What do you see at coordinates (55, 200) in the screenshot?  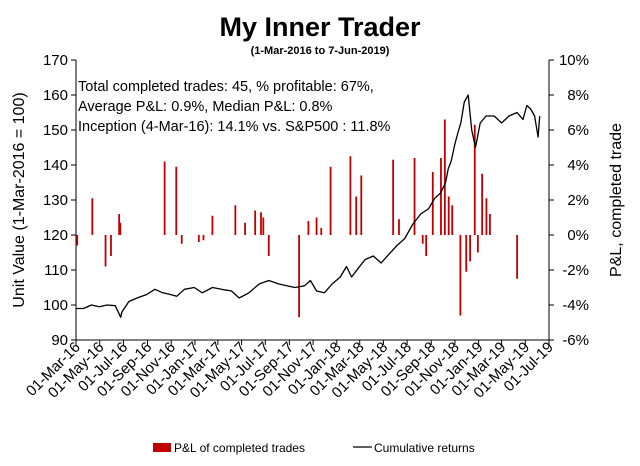 I see `y-left-tick-label: 130` at bounding box center [55, 200].